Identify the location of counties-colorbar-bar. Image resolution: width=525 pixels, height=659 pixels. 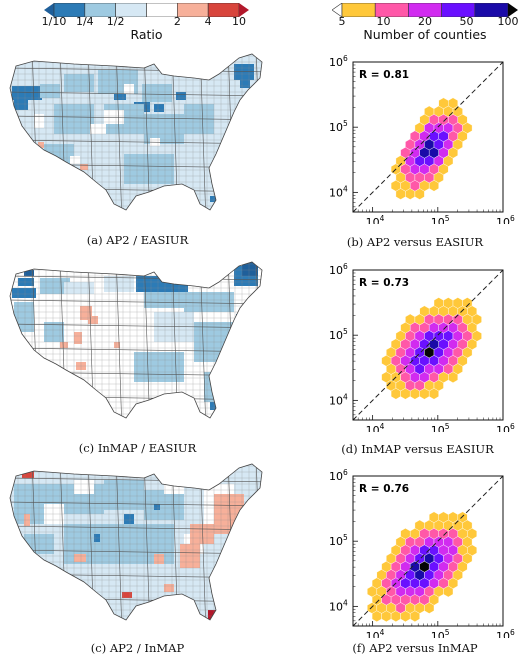
(425, 10).